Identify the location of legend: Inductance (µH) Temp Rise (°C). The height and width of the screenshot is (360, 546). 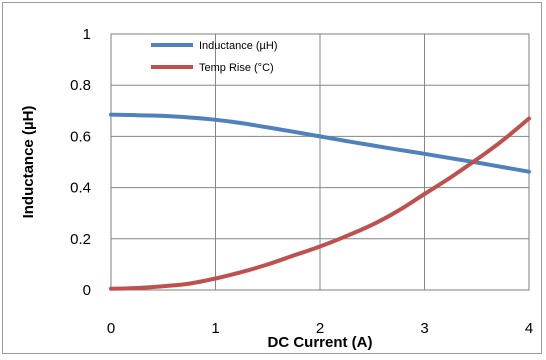
(214, 57).